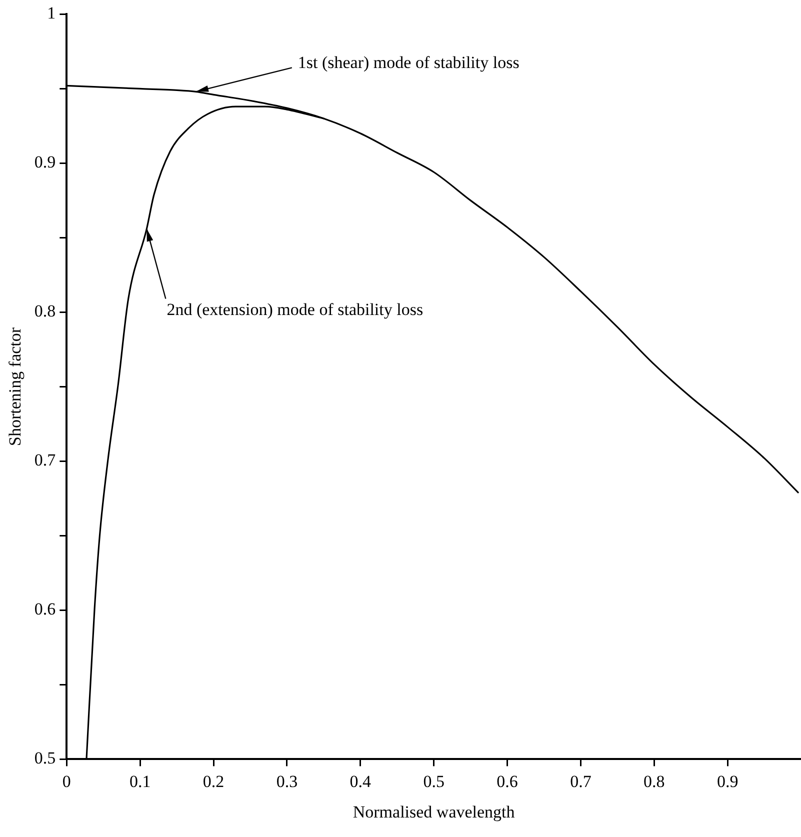  What do you see at coordinates (581, 781) in the screenshot?
I see `x-tick-label: 0.7` at bounding box center [581, 781].